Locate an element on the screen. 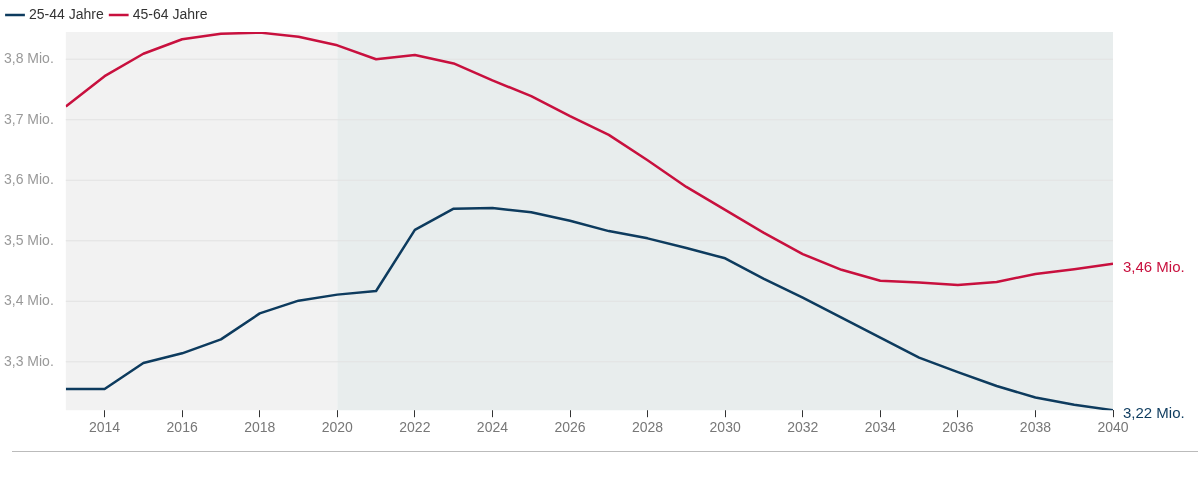 The height and width of the screenshot is (482, 1198). x-tick-label: 2018 is located at coordinates (260, 427).